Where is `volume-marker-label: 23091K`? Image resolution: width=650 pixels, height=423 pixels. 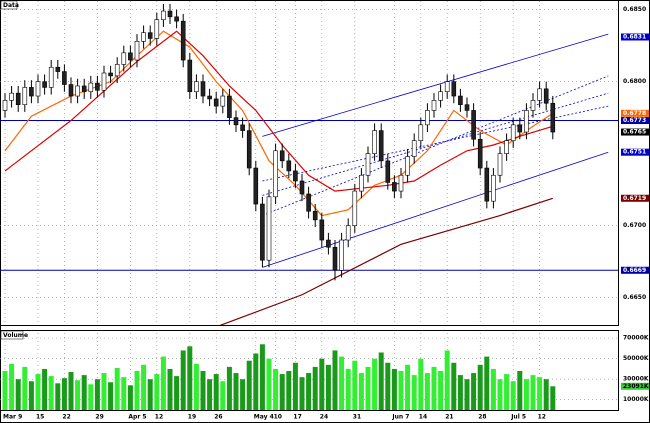
volume-marker-label: 23091K is located at coordinates (636, 386).